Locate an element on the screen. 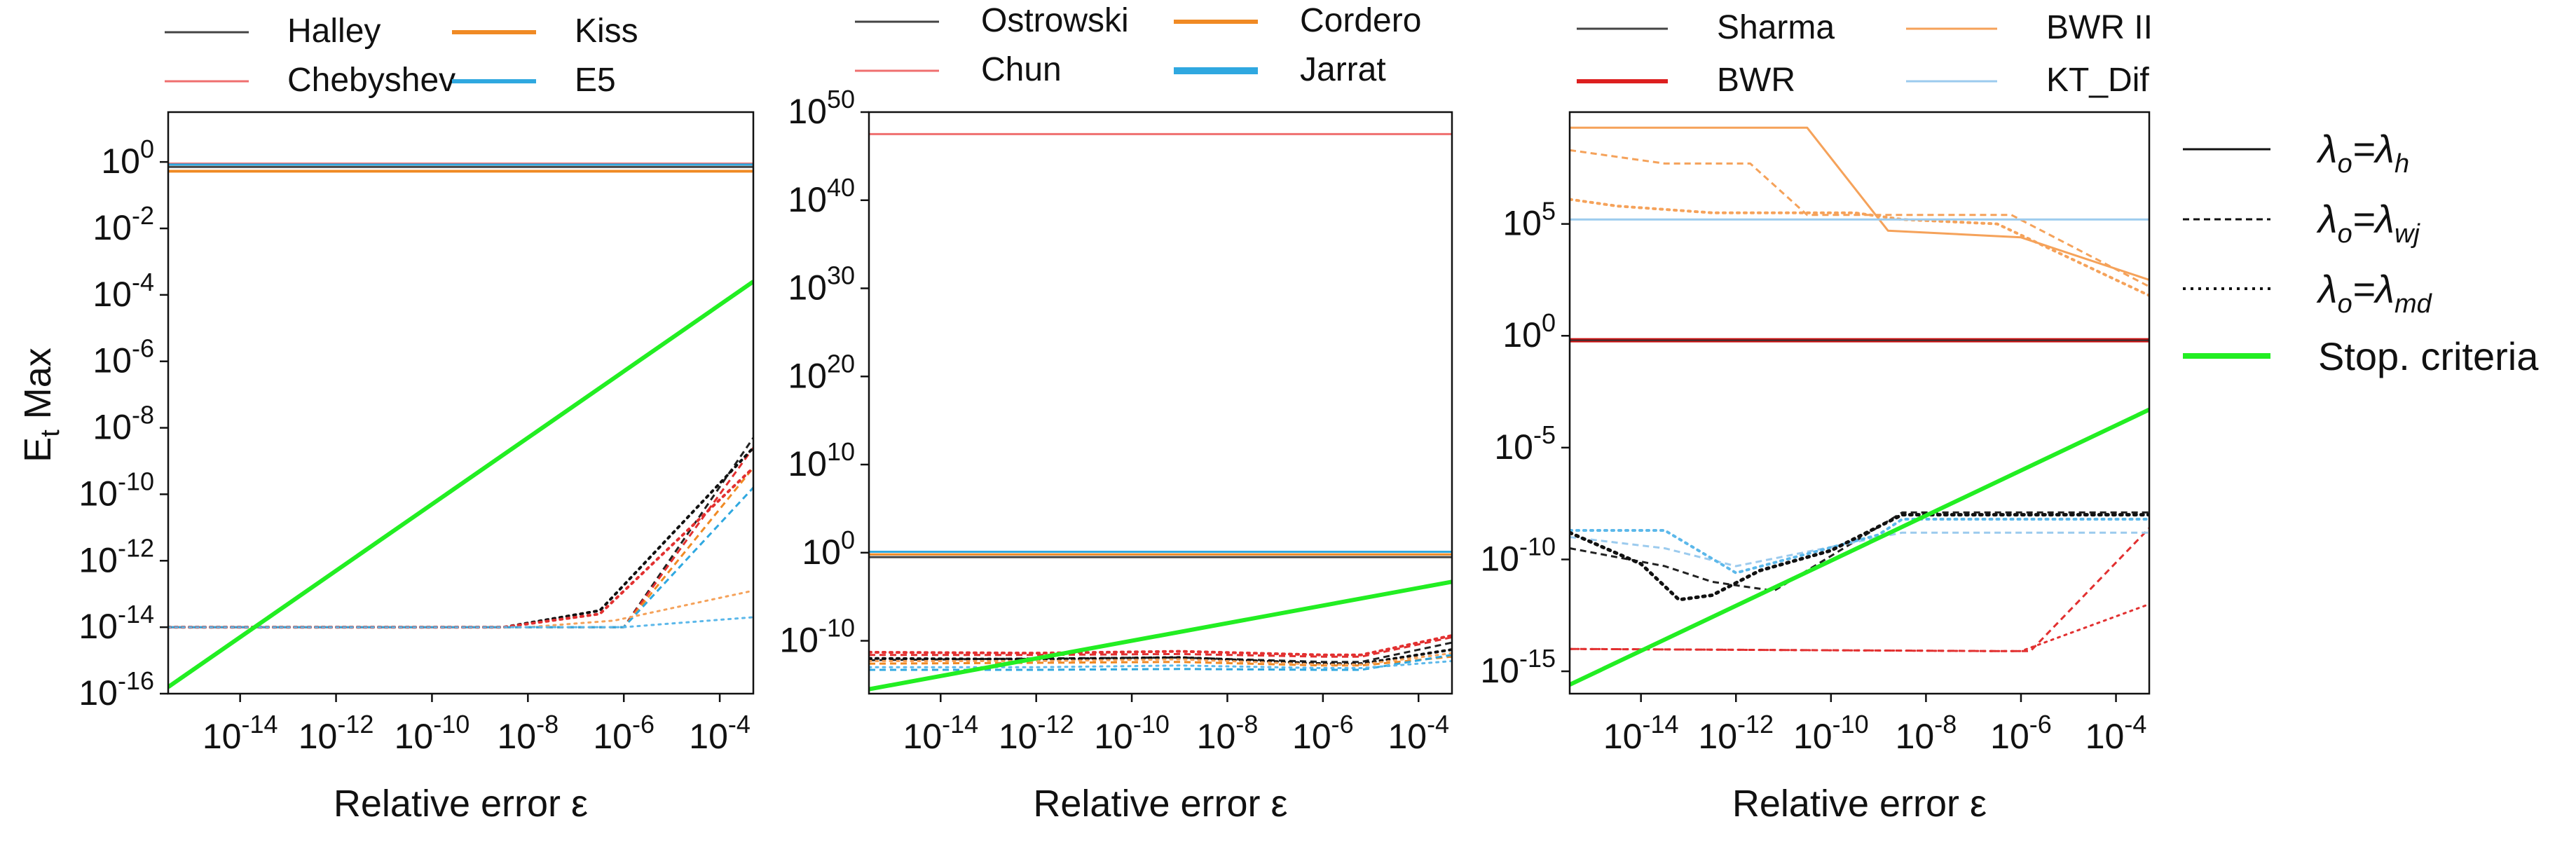 This screenshot has height=845, width=2576. series-cordero-dotted is located at coordinates (1161, 659).